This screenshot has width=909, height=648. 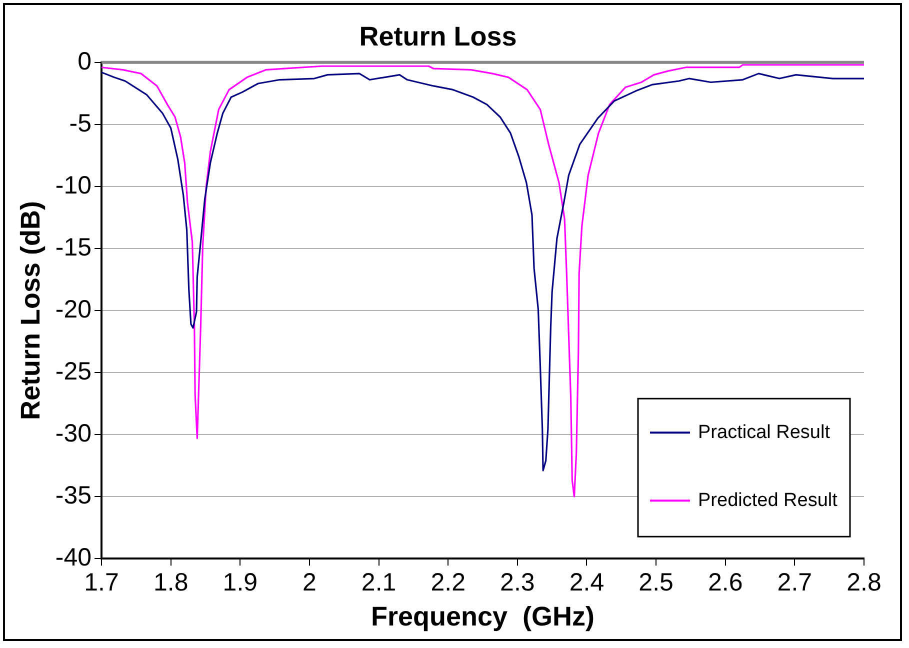 I want to click on x-tick-label: 1.9, so click(x=240, y=582).